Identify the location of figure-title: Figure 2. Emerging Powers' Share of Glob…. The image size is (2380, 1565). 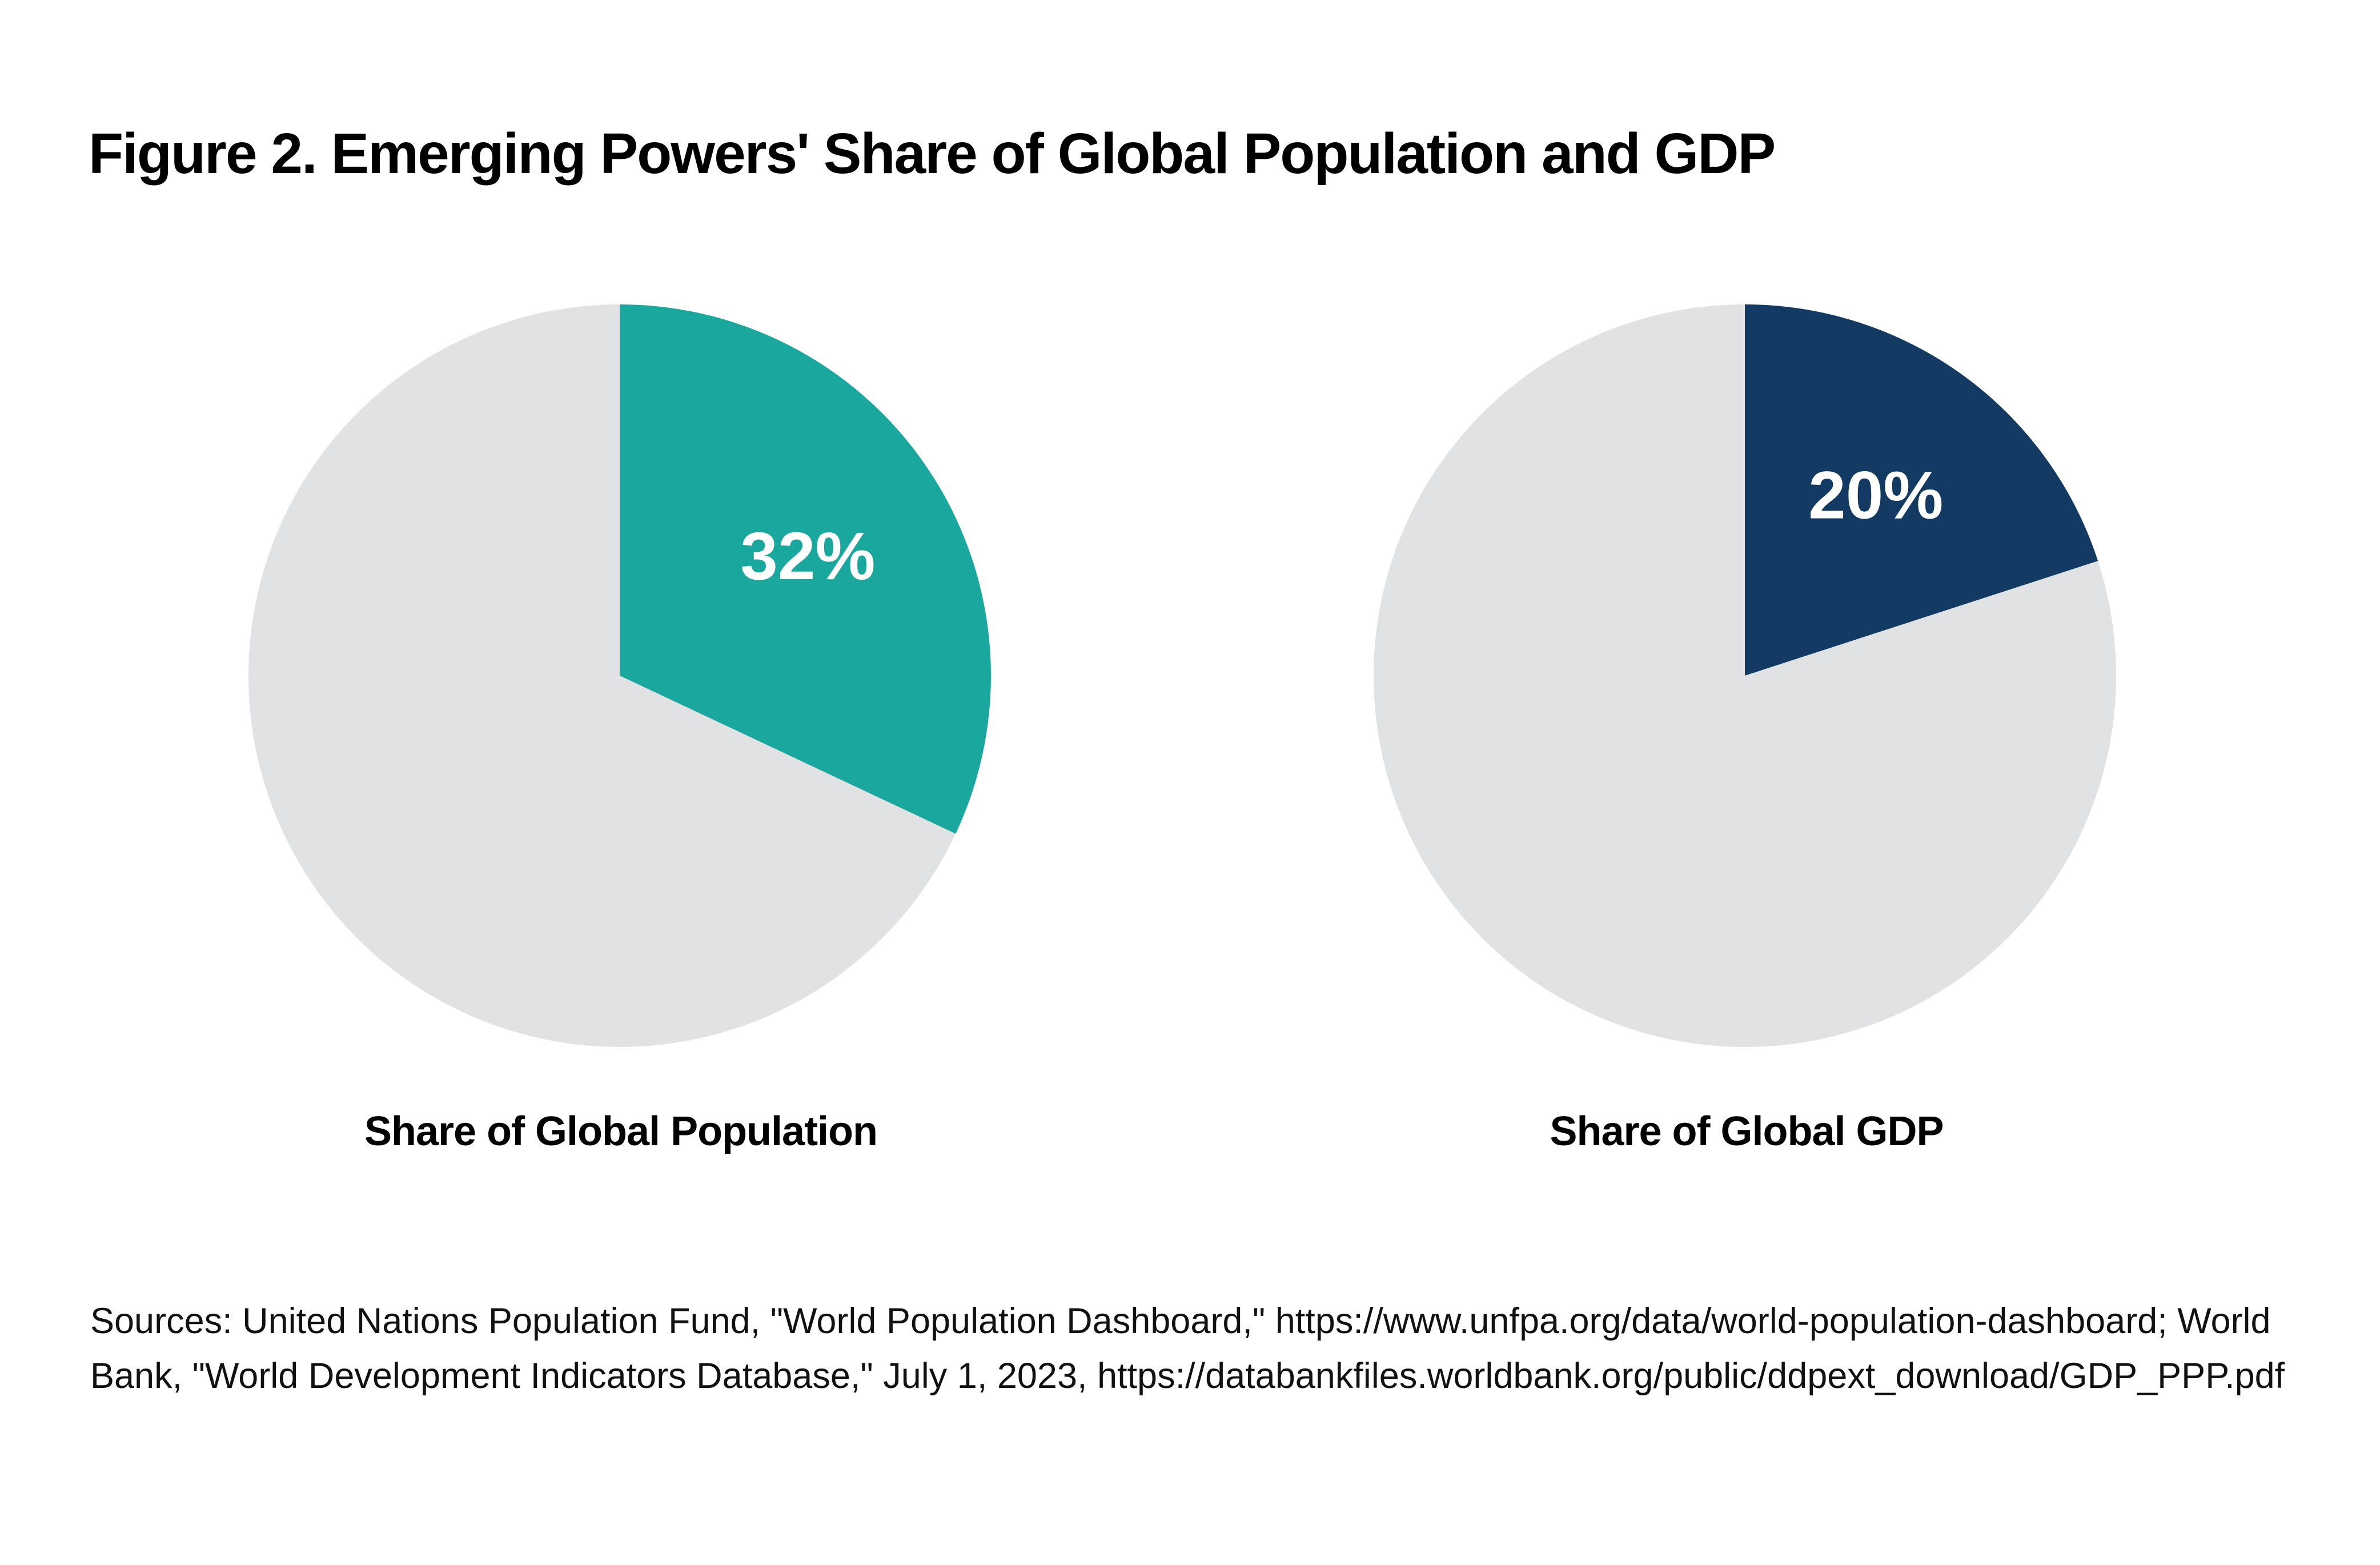
(932, 154).